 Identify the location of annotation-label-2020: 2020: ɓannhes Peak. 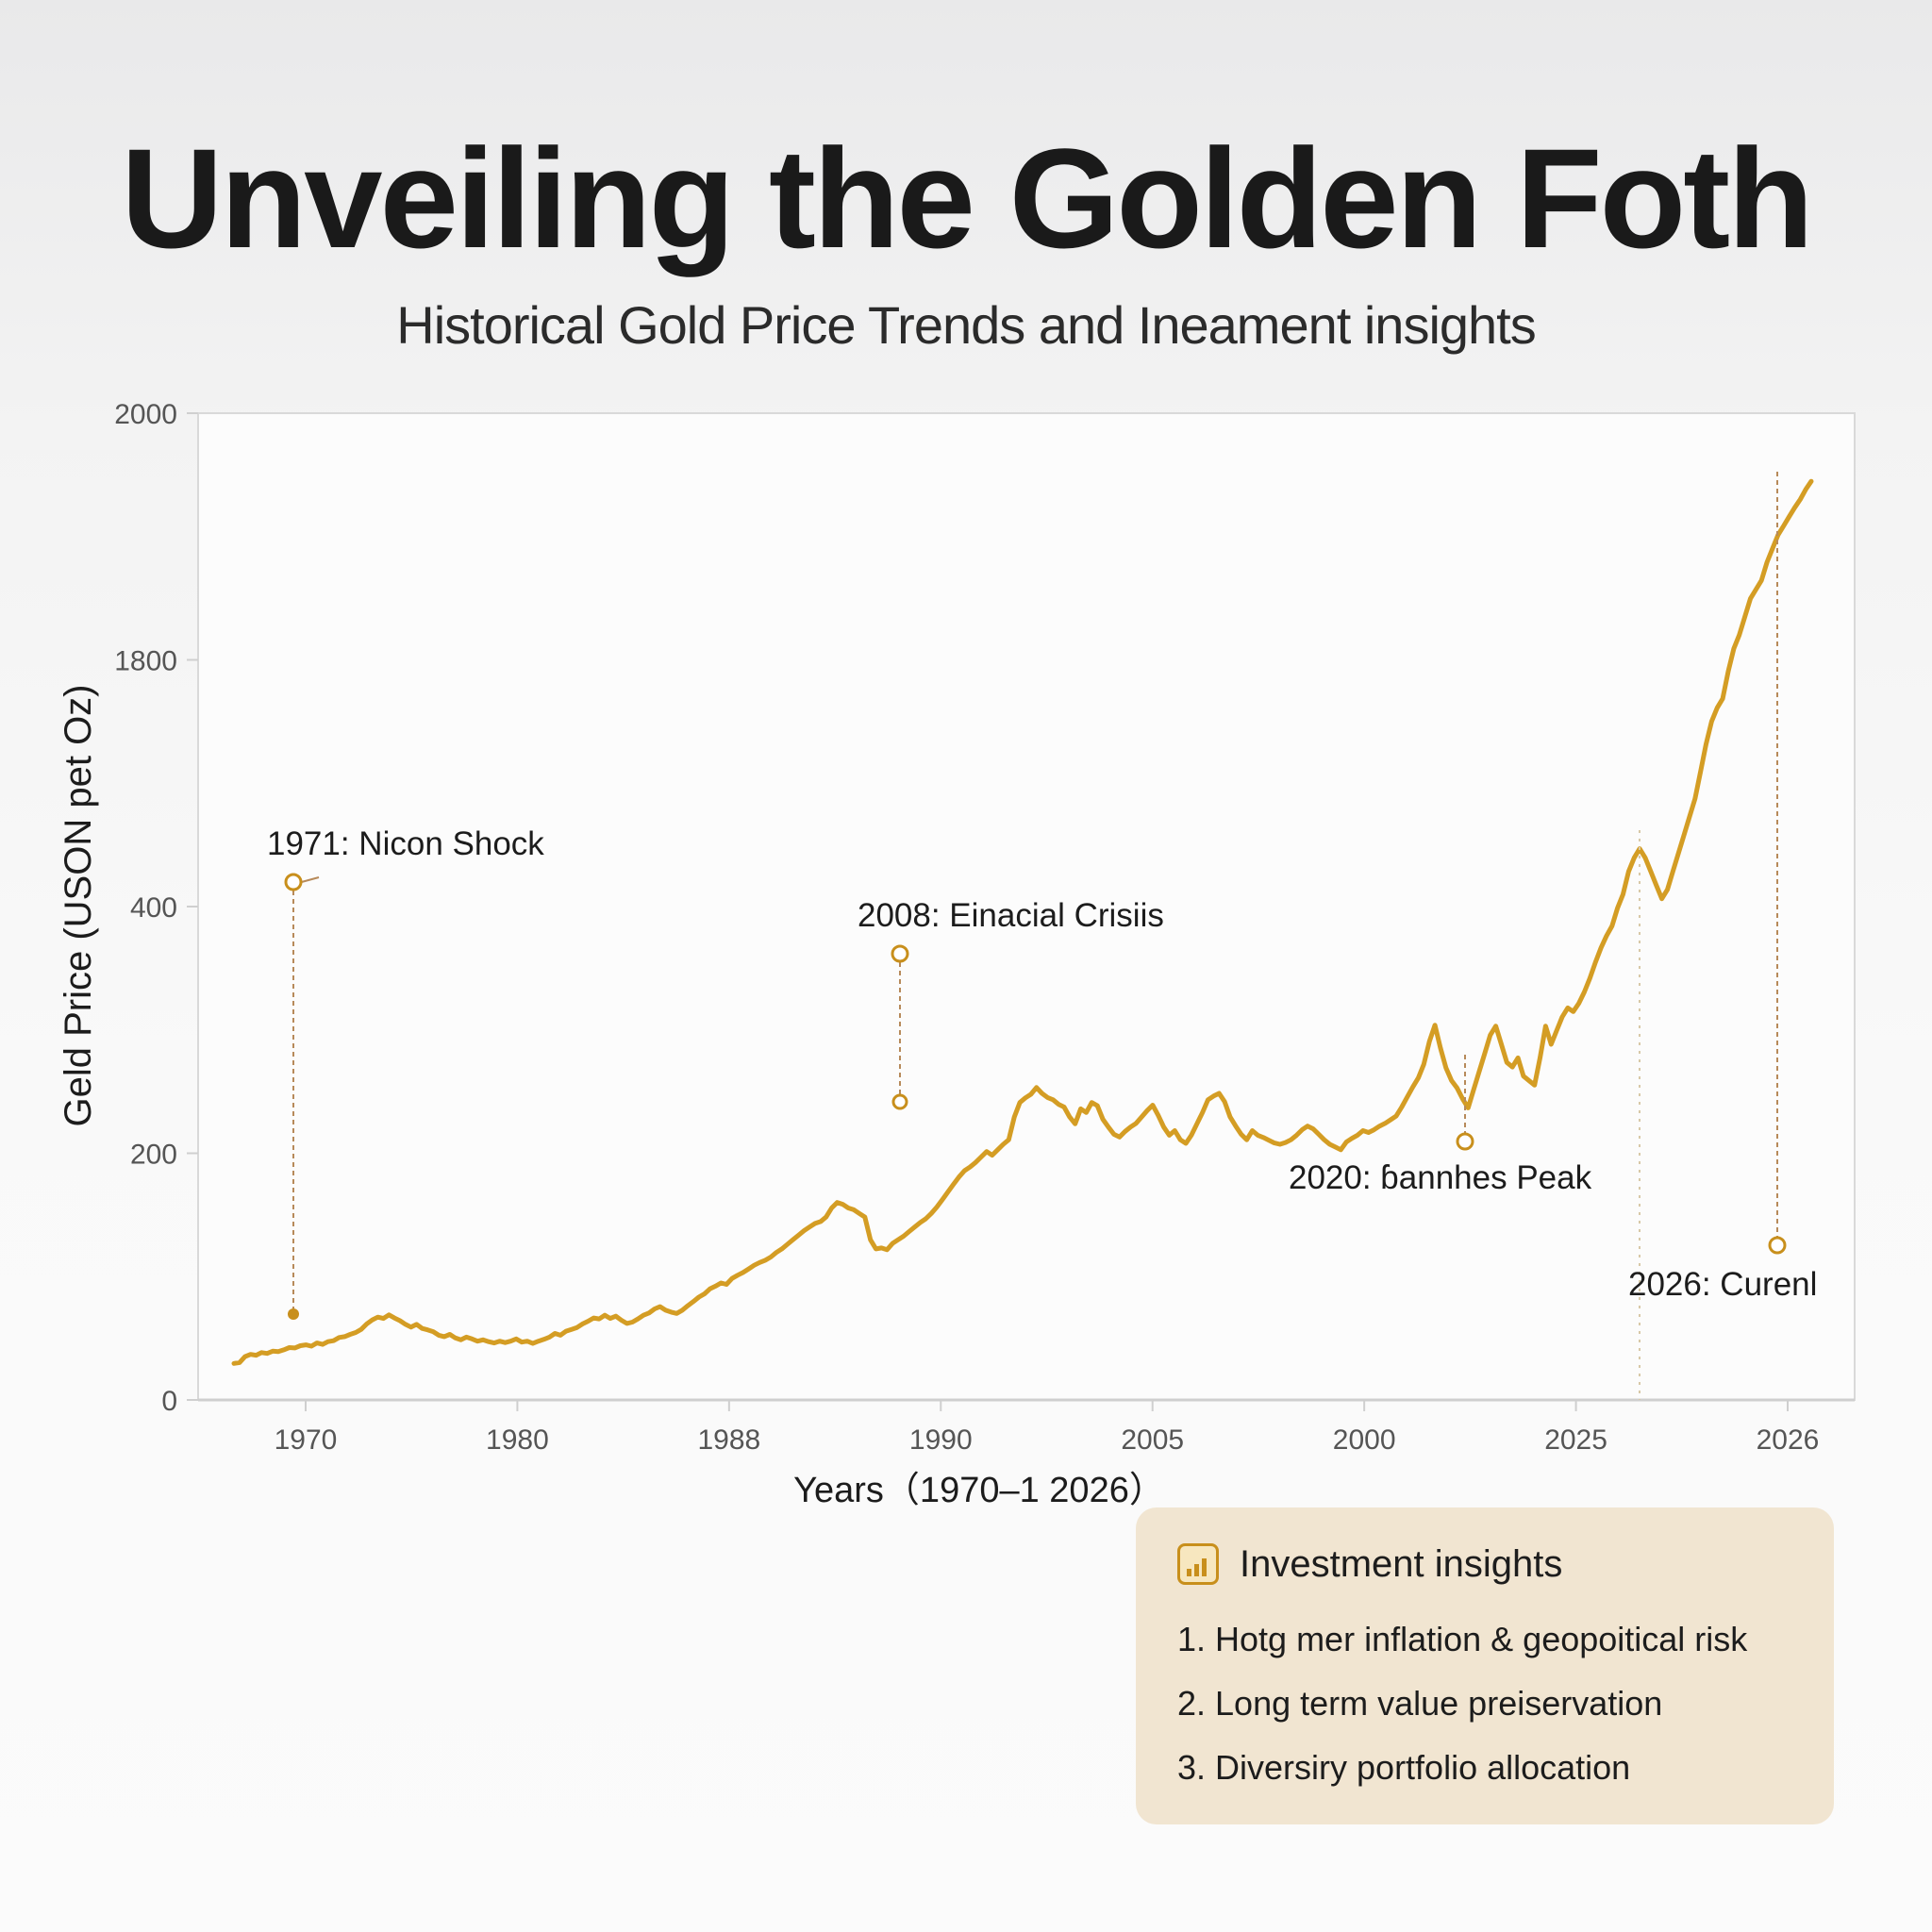
(1441, 1177).